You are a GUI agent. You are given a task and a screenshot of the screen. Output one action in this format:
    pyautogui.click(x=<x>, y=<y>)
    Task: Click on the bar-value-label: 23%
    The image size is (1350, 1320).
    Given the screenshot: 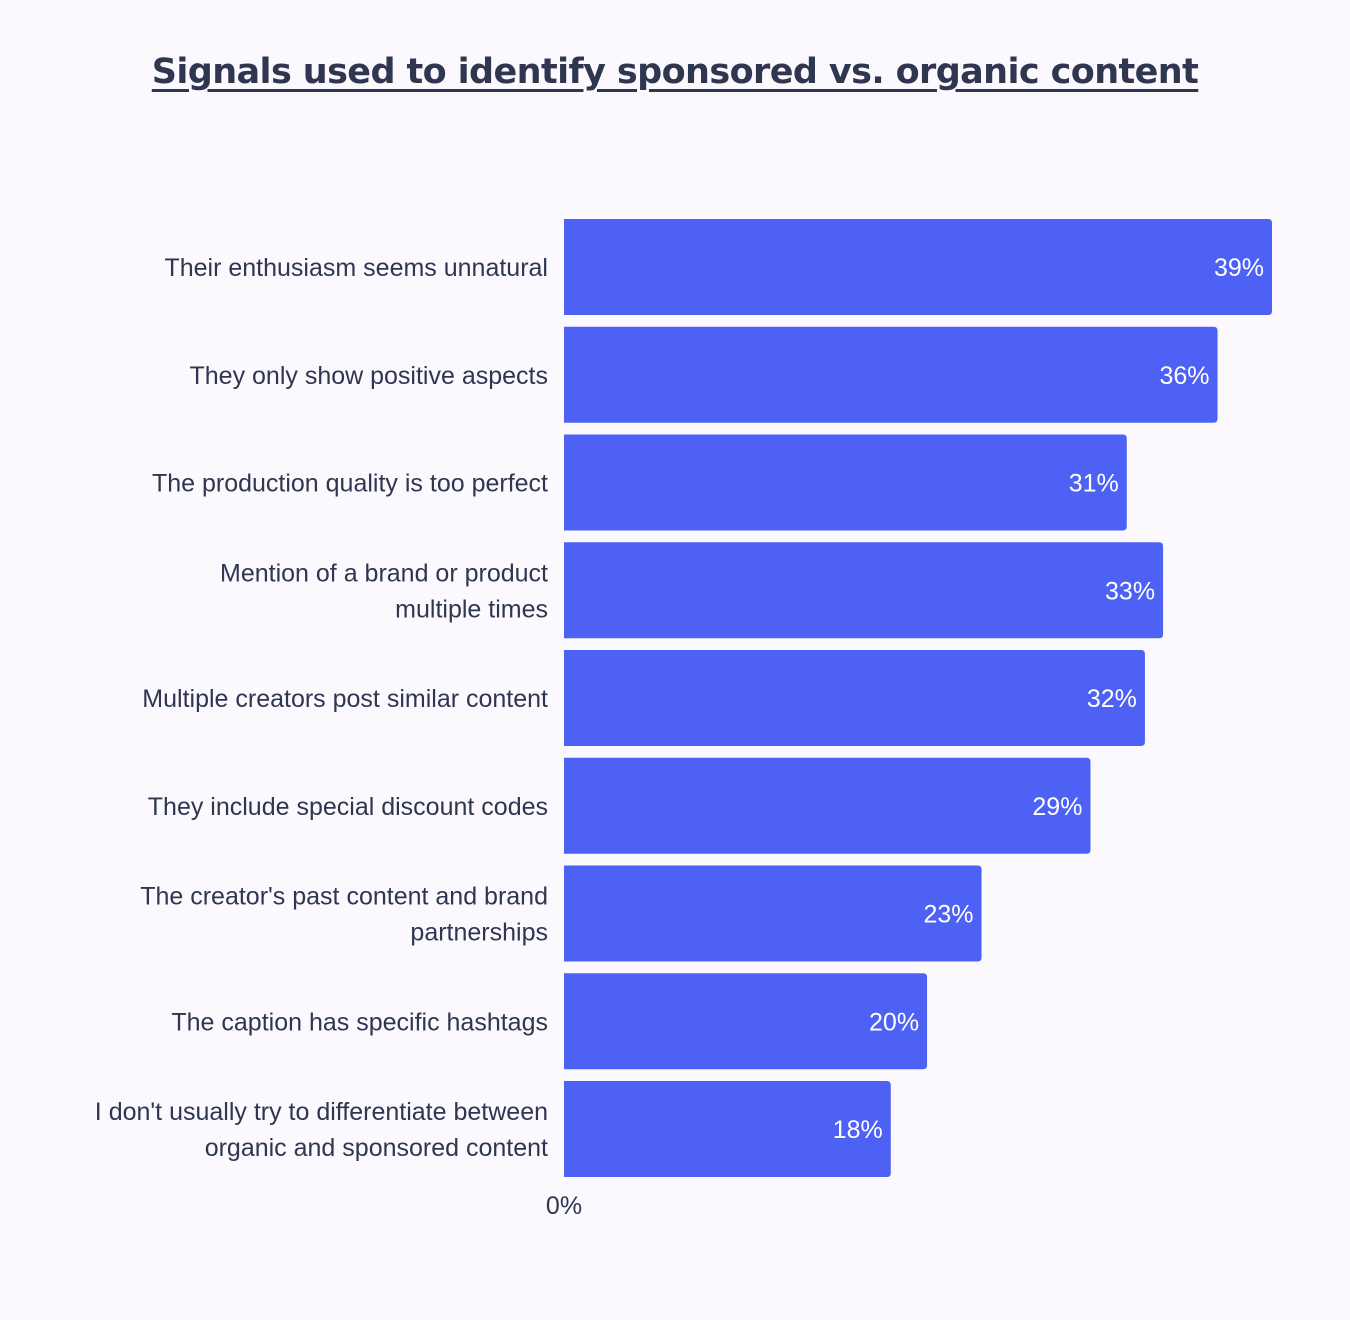 What is the action you would take?
    pyautogui.click(x=948, y=915)
    